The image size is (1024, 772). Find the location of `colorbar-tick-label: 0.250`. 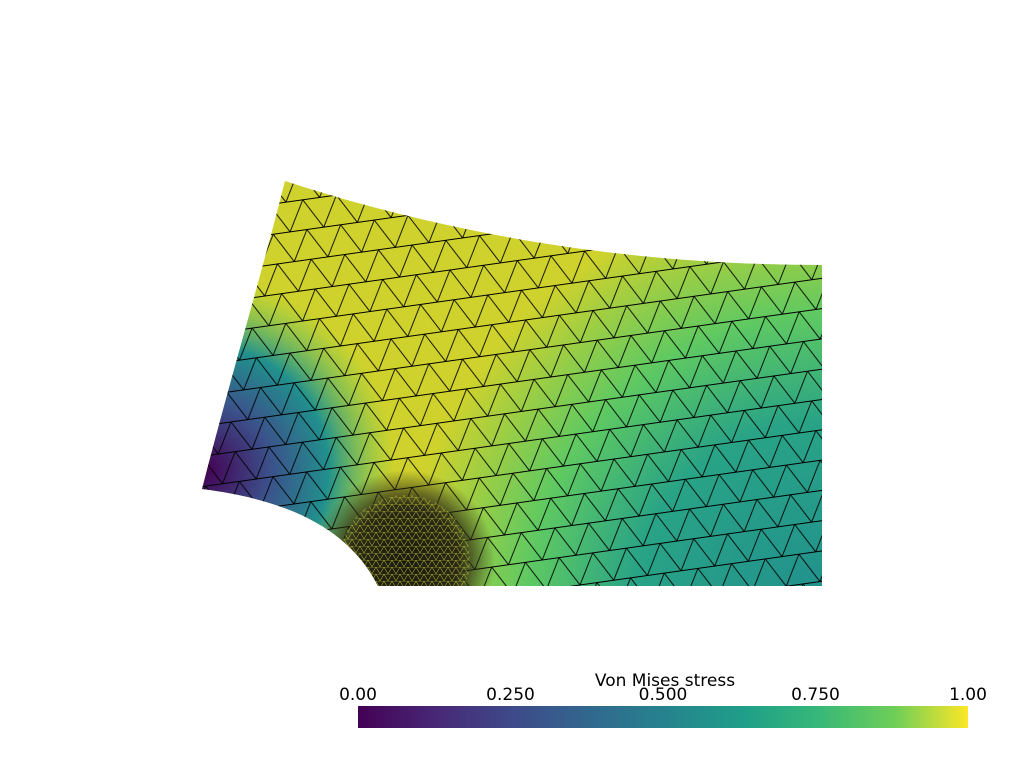

colorbar-tick-label: 0.250 is located at coordinates (510, 695).